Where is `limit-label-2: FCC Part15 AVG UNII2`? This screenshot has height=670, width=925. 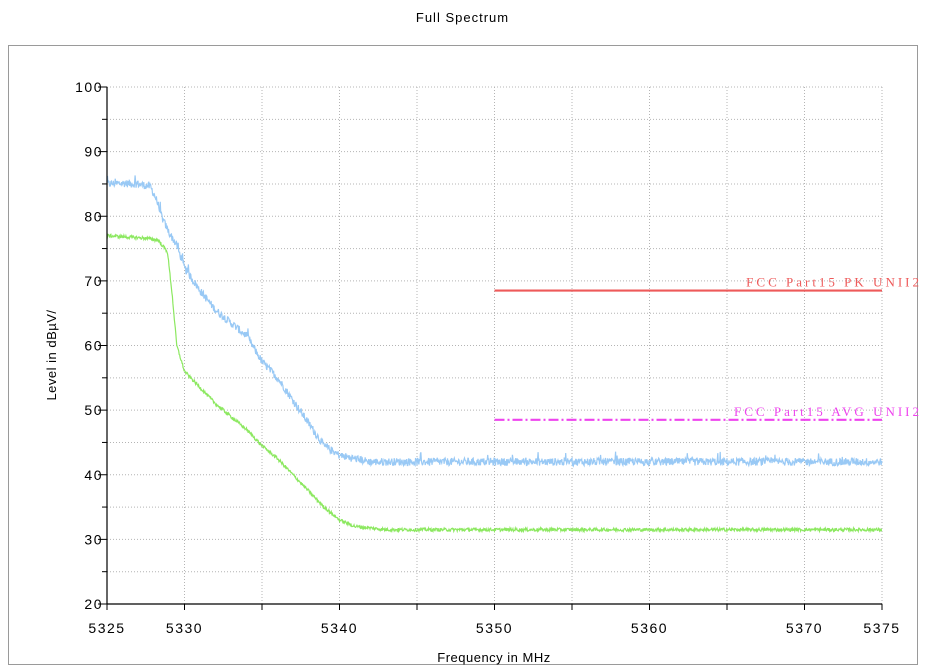
limit-label-2: FCC Part15 AVG UNII2 is located at coordinates (828, 411).